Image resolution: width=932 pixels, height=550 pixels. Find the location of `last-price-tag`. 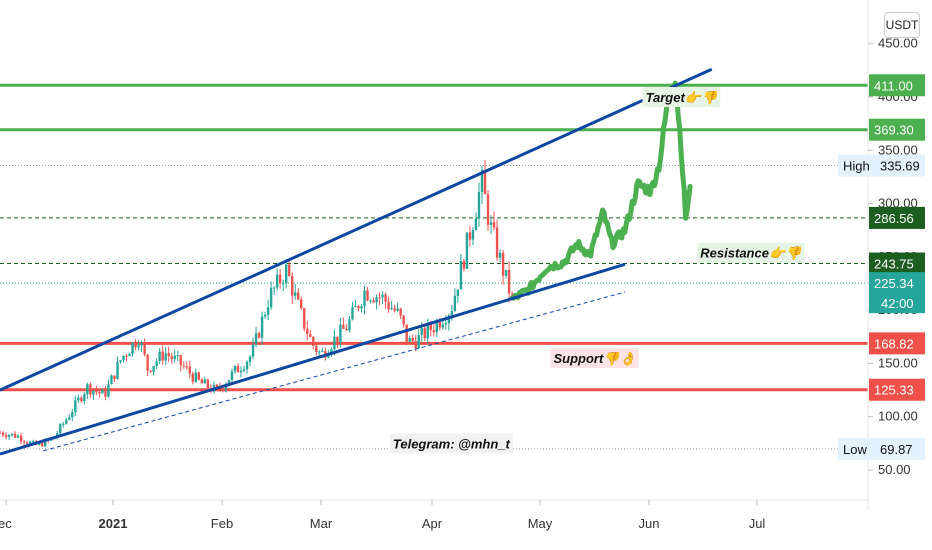

last-price-tag is located at coordinates (897, 293).